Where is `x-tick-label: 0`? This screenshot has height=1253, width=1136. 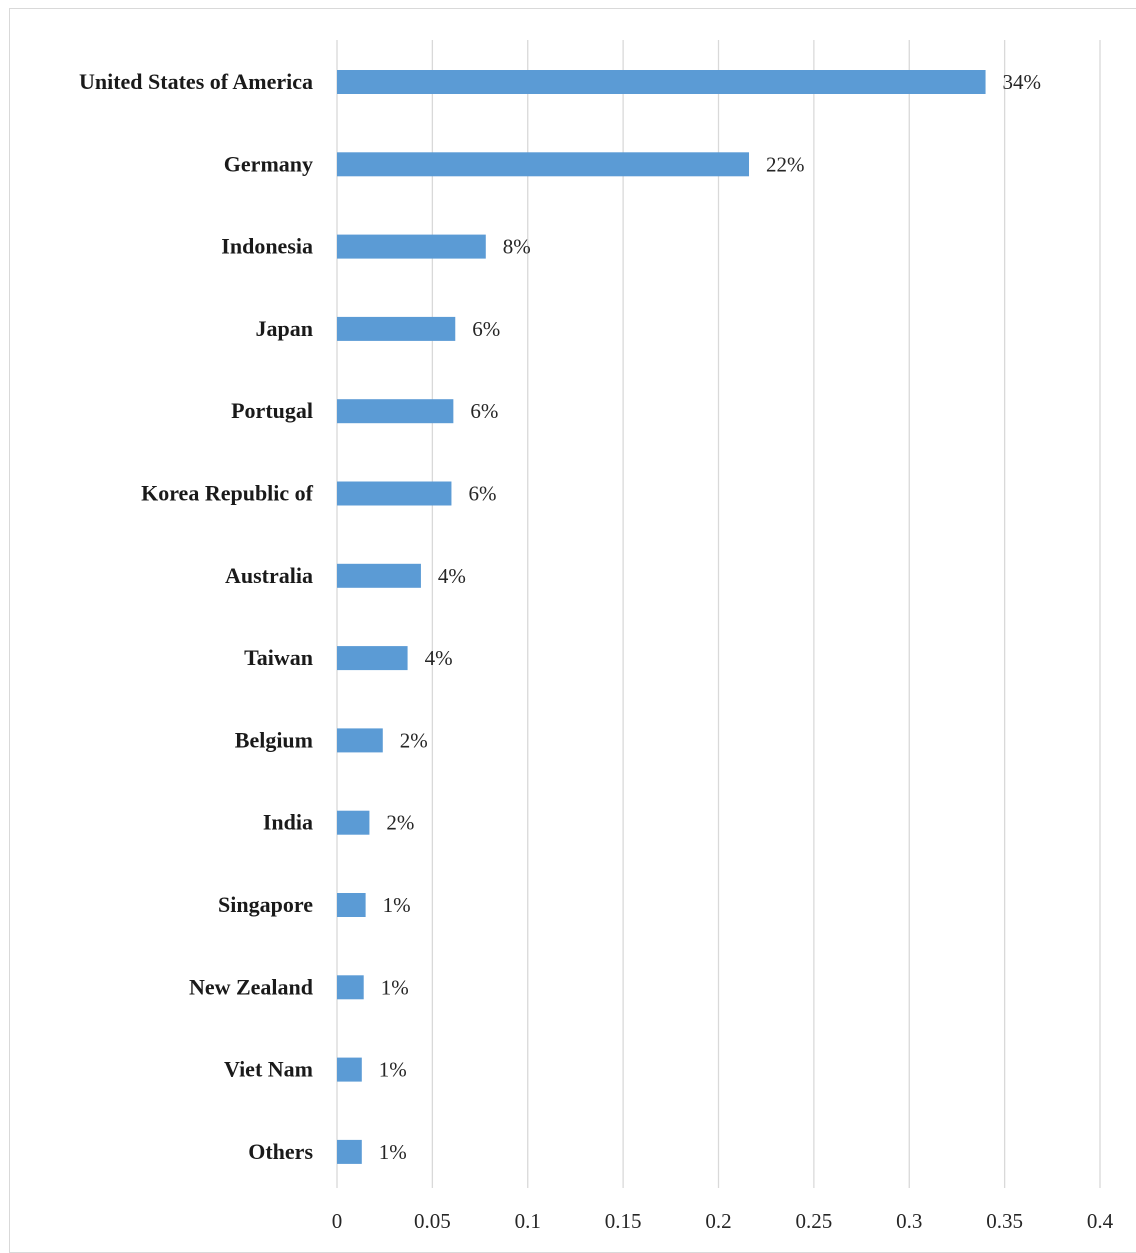 x-tick-label: 0 is located at coordinates (337, 1221).